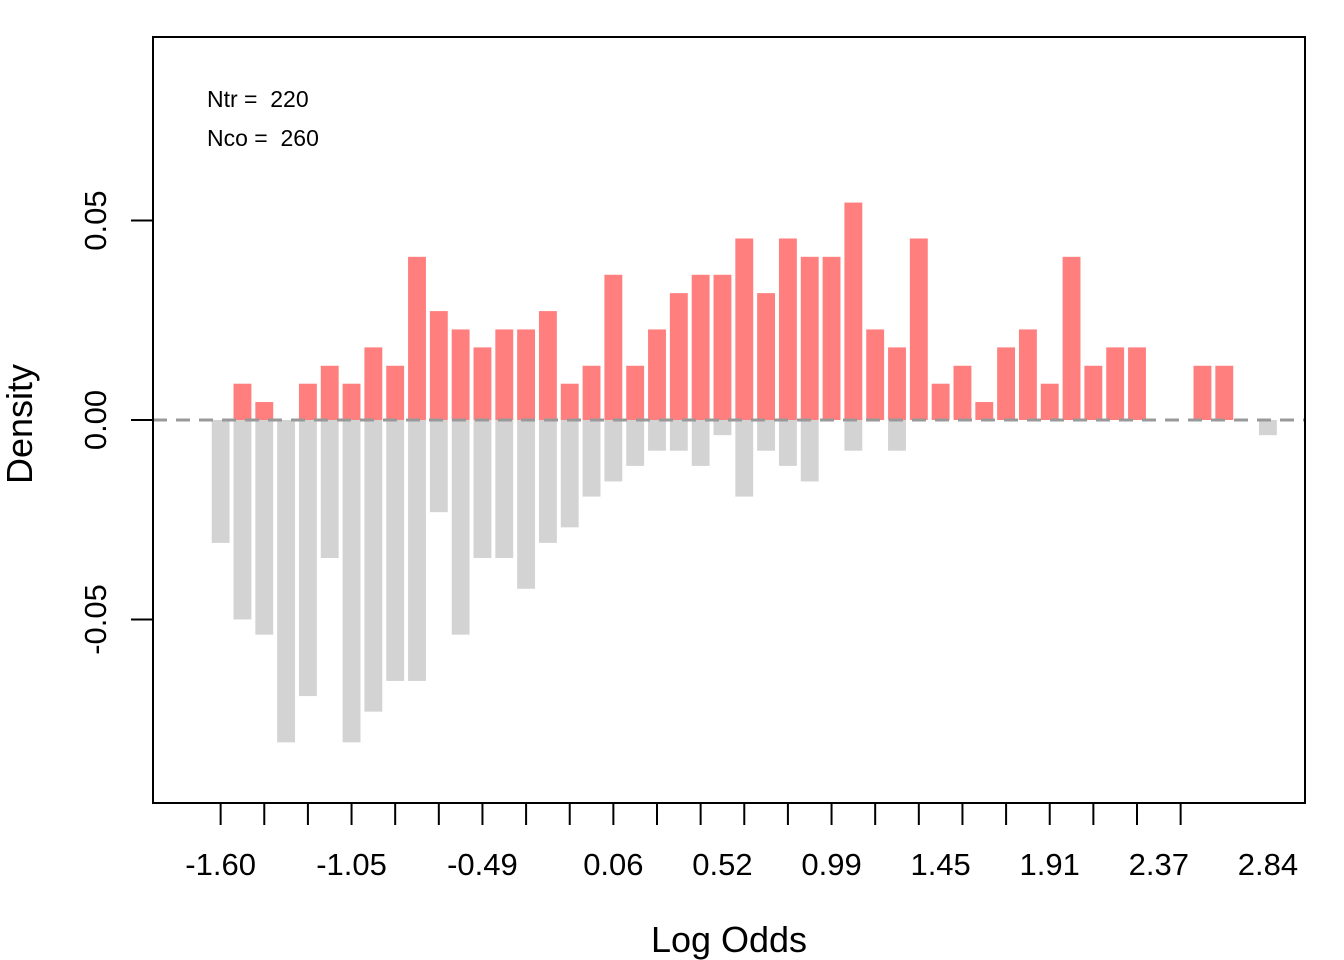 Image resolution: width=1344 pixels, height=960 pixels. I want to click on x-tick-label-5: 0.99, so click(831, 864).